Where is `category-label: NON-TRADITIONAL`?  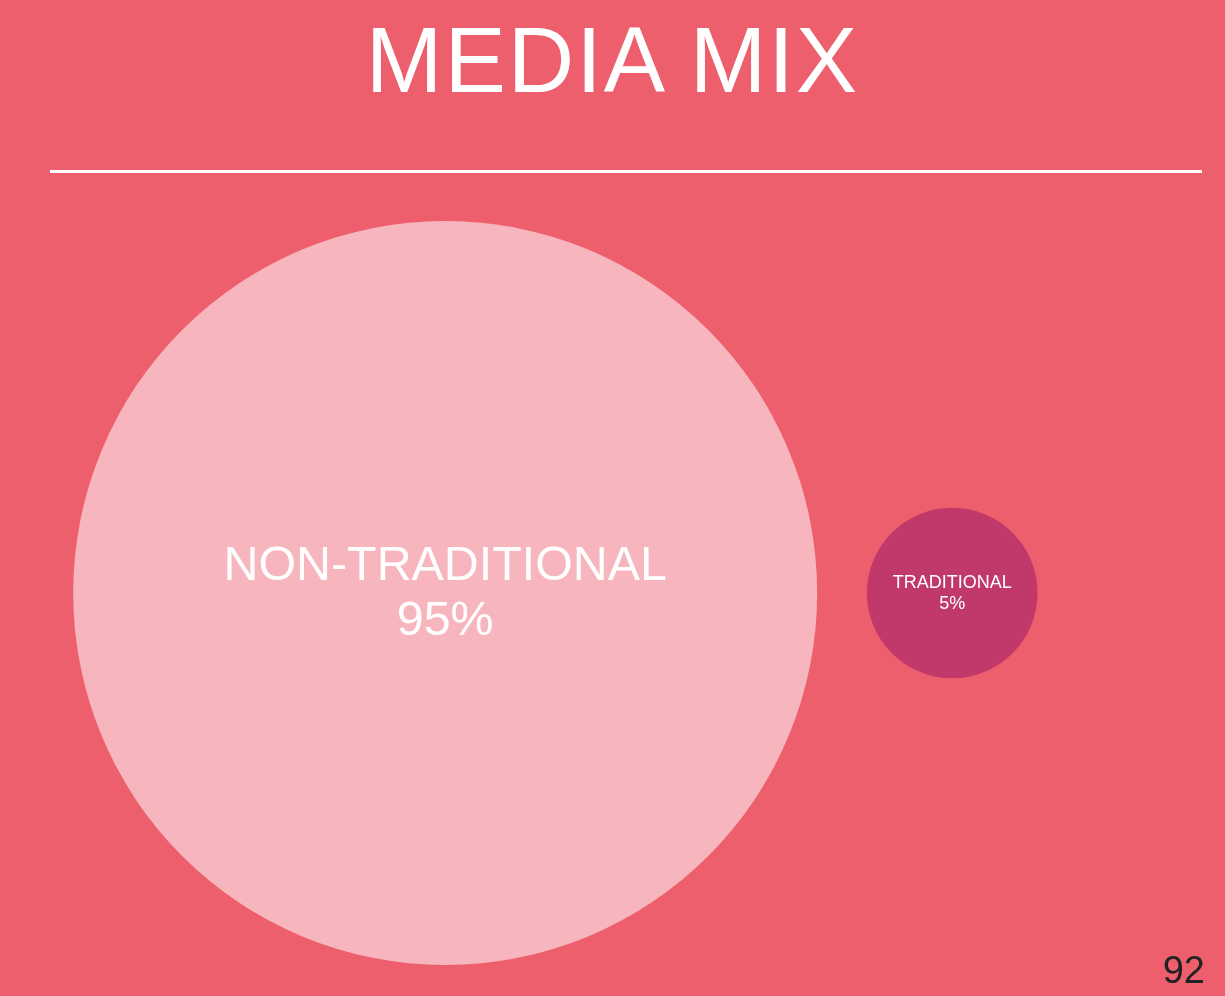 category-label: NON-TRADITIONAL is located at coordinates (445, 562).